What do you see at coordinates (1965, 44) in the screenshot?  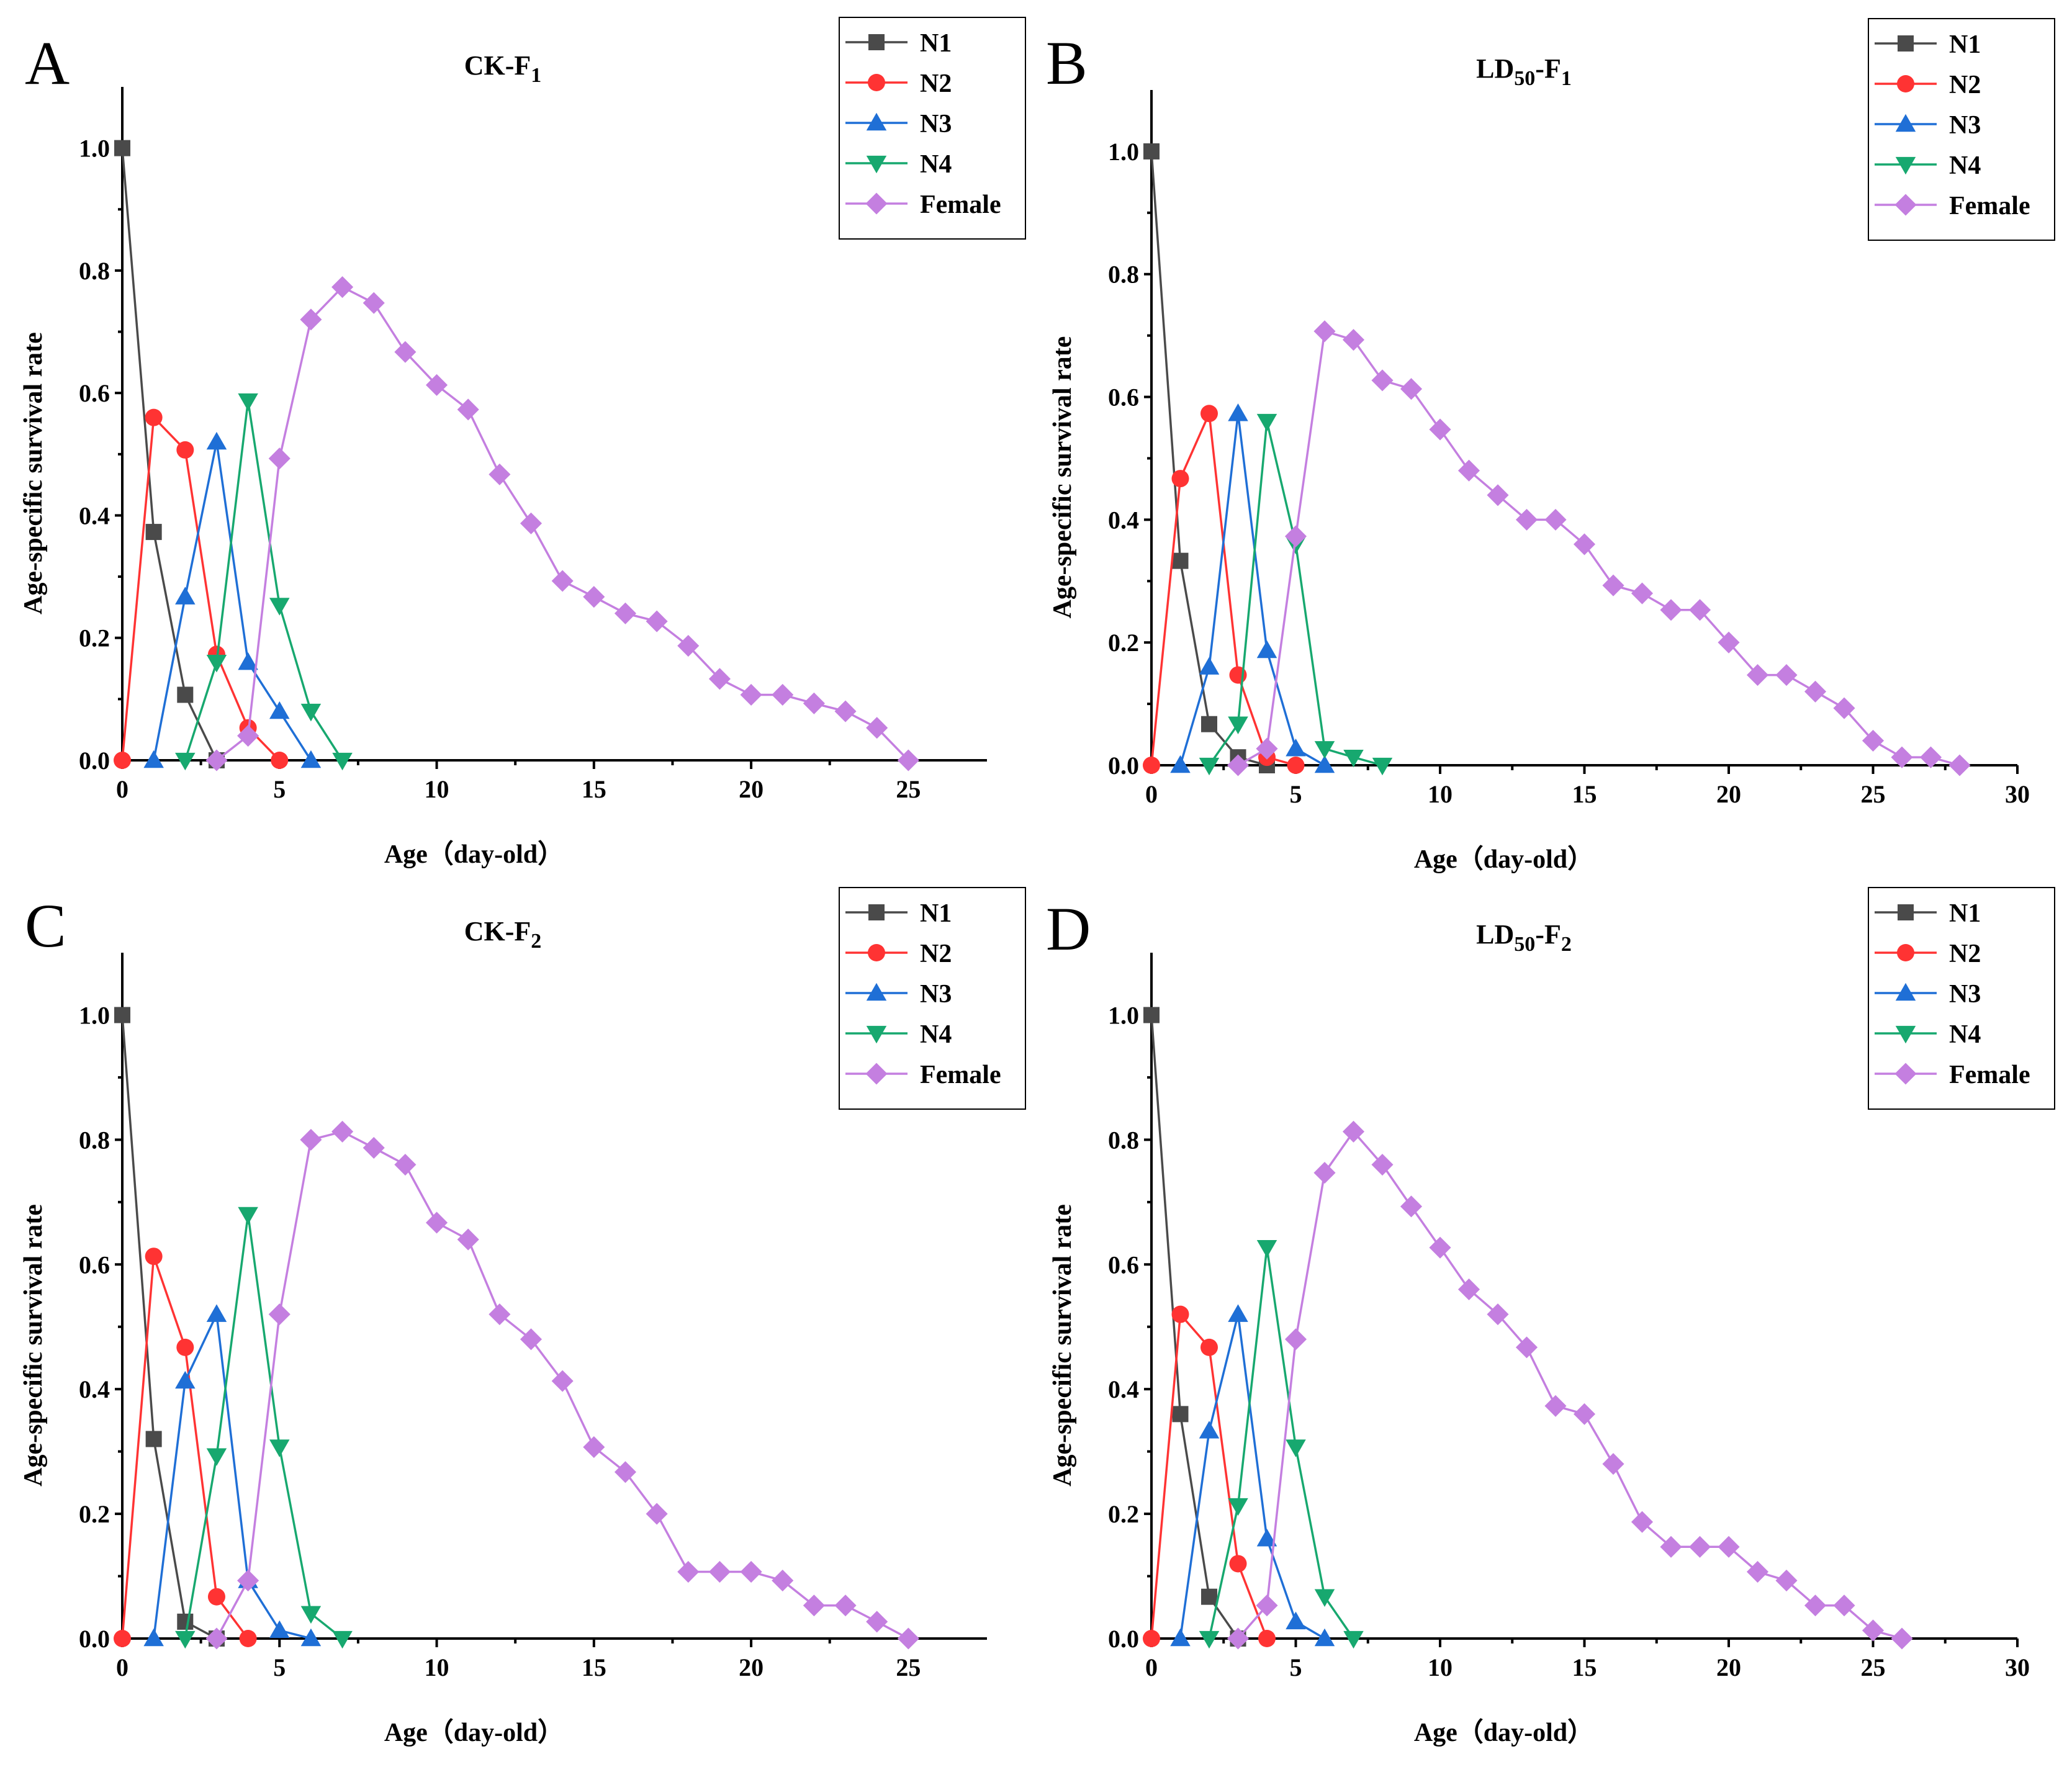 I see `legend-label-n1: N1` at bounding box center [1965, 44].